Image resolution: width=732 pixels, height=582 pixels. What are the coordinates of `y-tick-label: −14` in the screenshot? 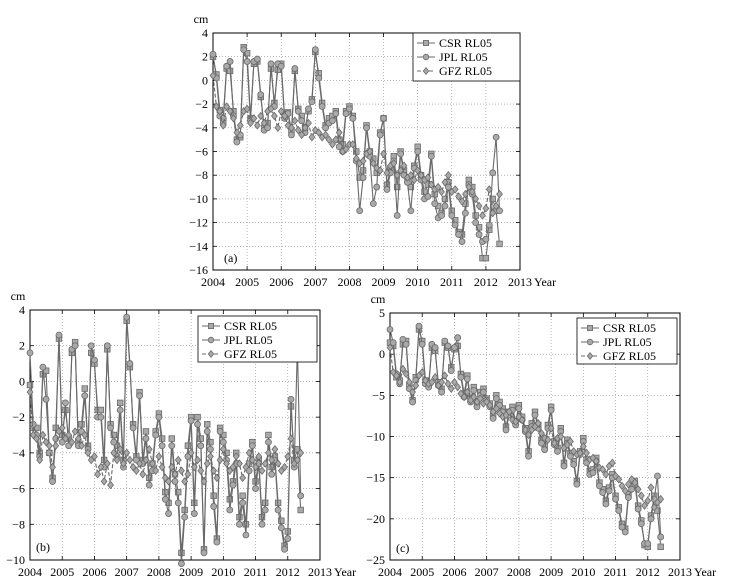 It's located at (198, 246).